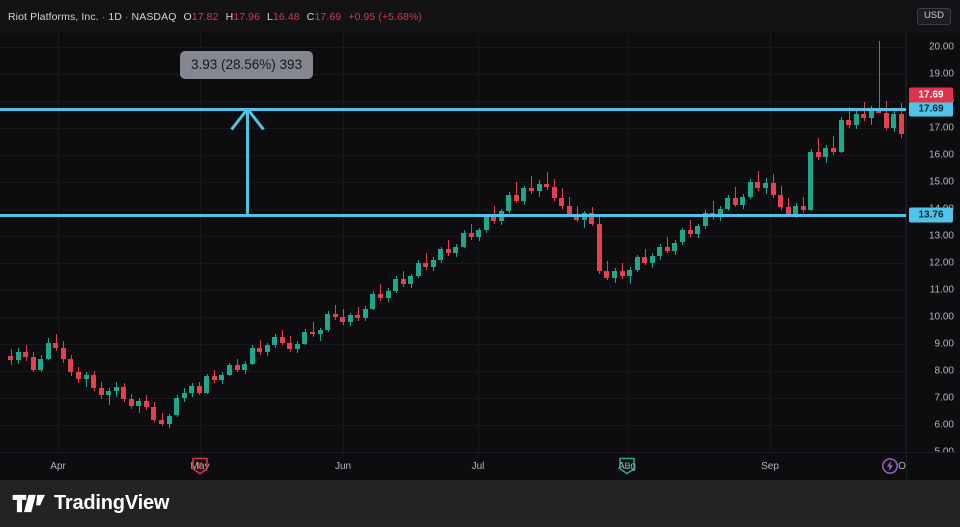 The image size is (960, 527). What do you see at coordinates (205, 16) in the screenshot?
I see `open-value: 17.82` at bounding box center [205, 16].